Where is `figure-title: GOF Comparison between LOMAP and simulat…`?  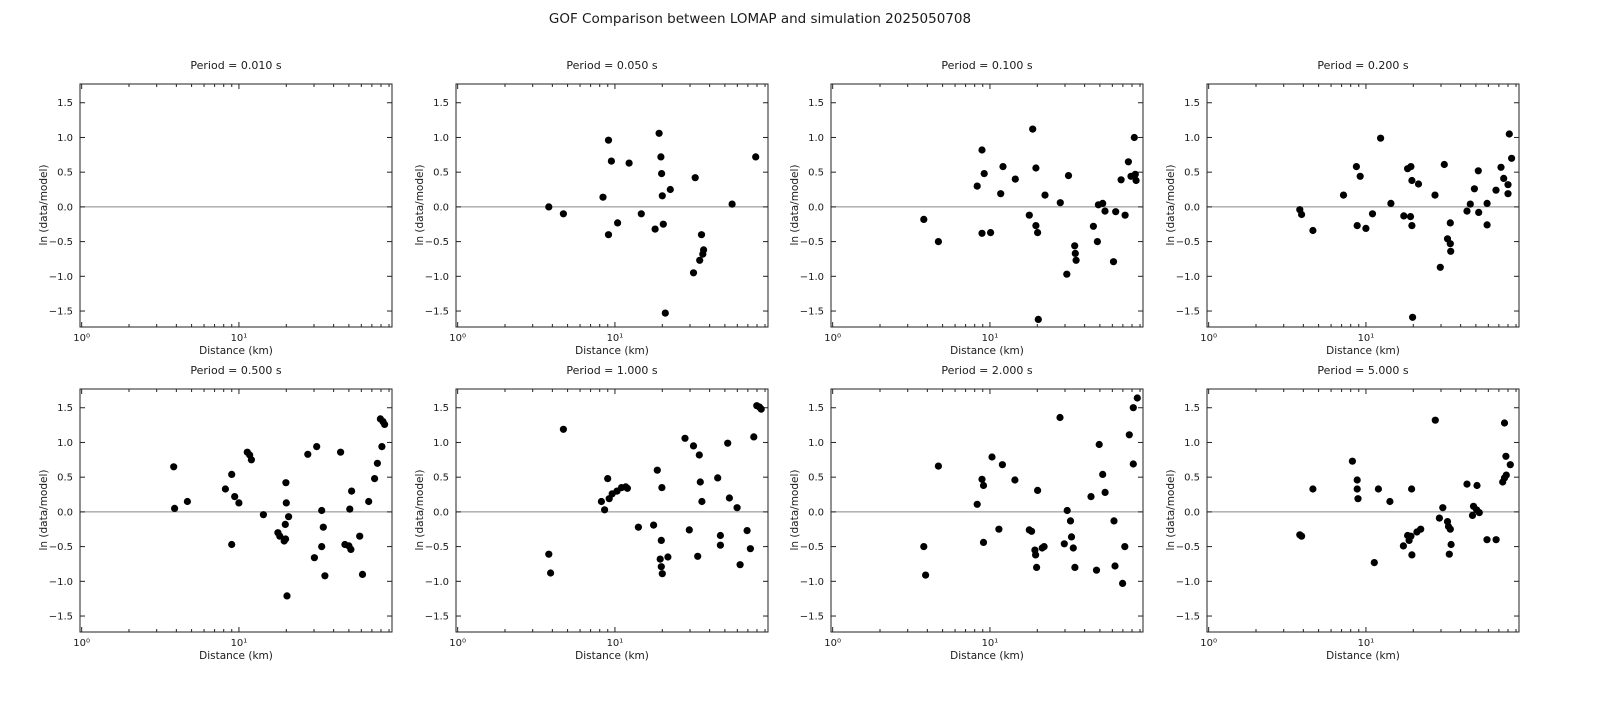 figure-title: GOF Comparison between LOMAP and simulat… is located at coordinates (760, 19).